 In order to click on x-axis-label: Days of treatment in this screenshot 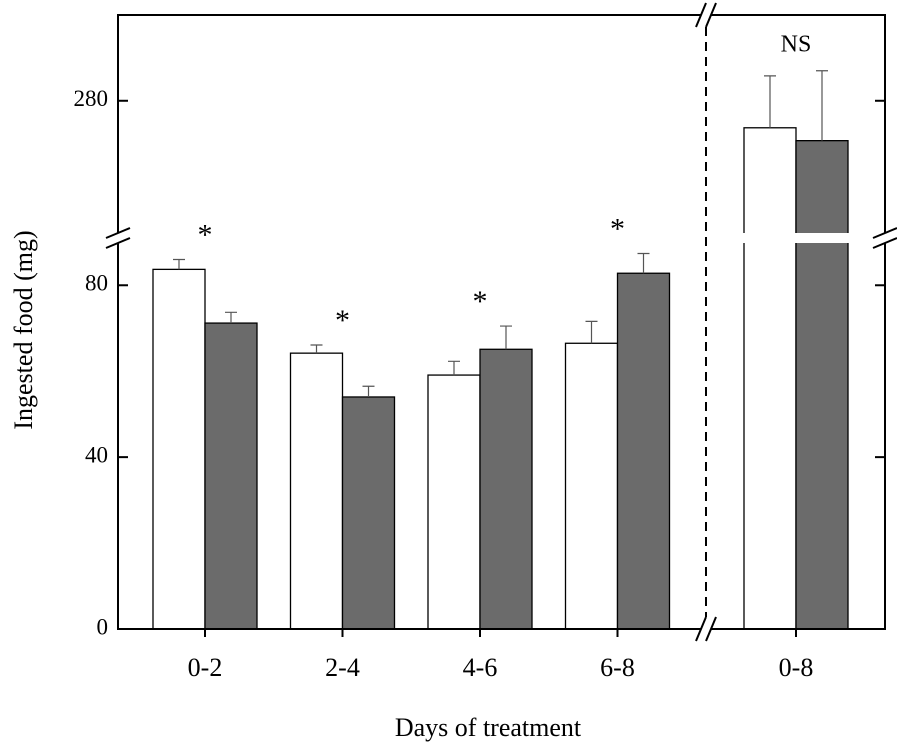, I will do `click(488, 727)`.